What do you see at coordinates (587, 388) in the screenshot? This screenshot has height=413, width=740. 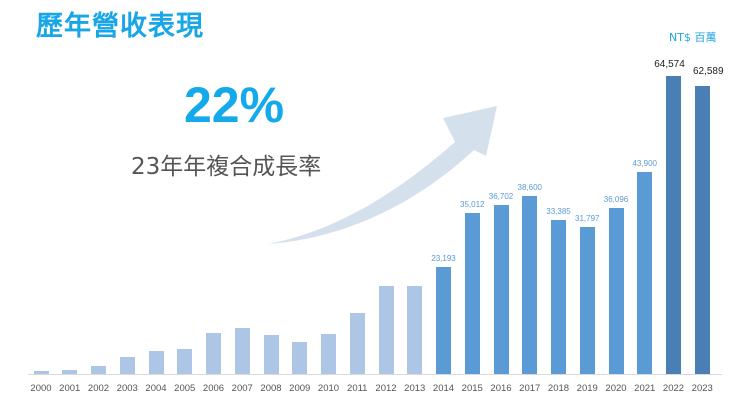 I see `x-tick-2019: 2019` at bounding box center [587, 388].